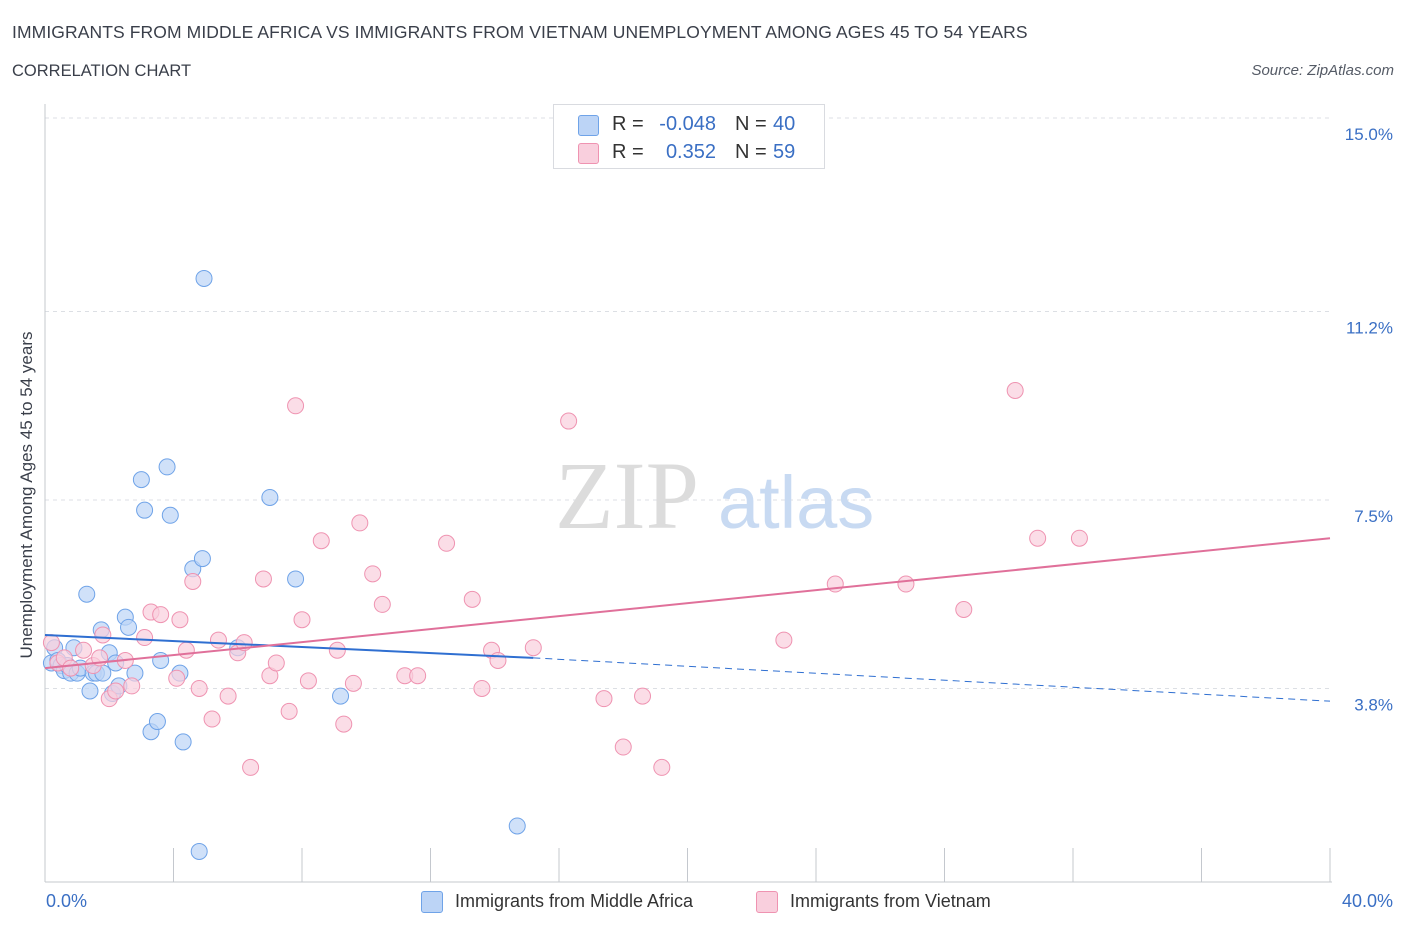 The image size is (1406, 930). I want to click on y-tick-label: 15.0%, so click(1369, 134).